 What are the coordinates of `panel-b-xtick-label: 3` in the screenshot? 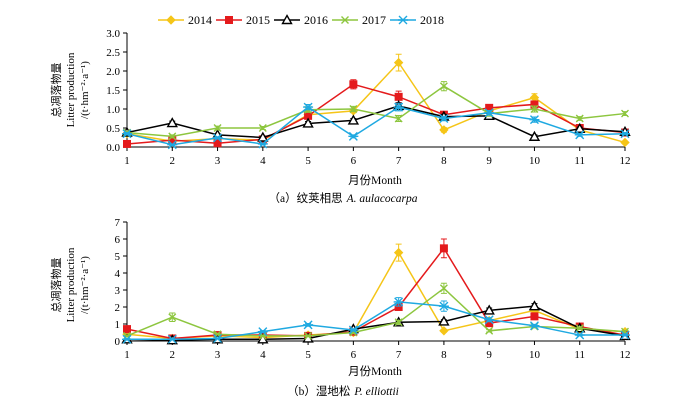 It's located at (218, 355).